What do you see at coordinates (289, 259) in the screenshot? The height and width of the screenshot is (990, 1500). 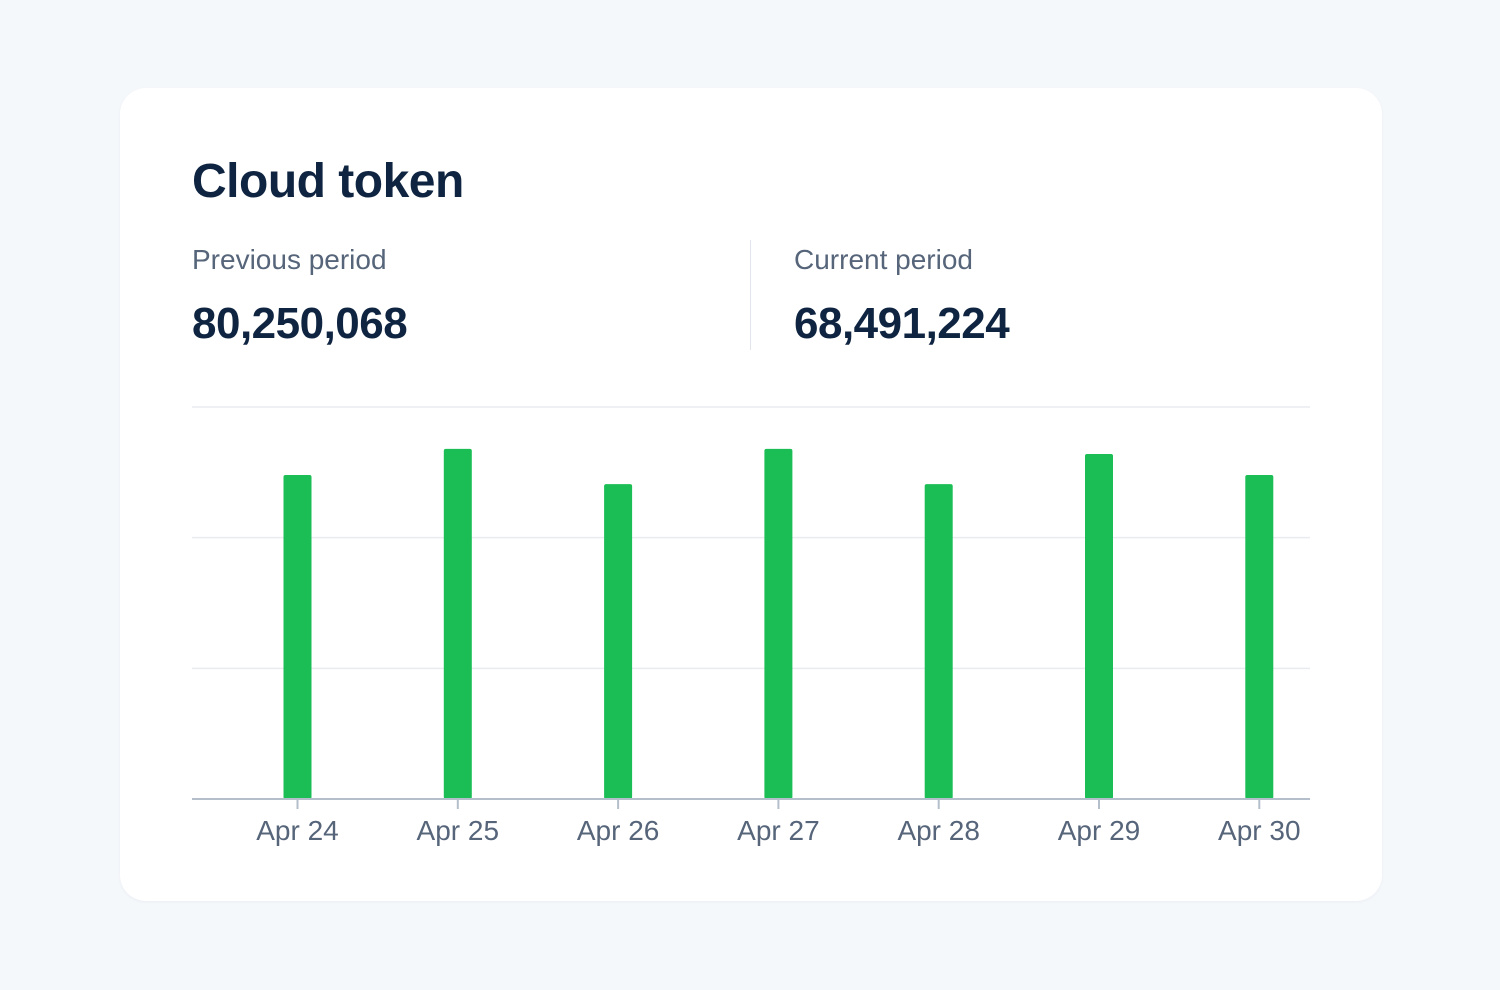 I see `previous-period-label: Previous period` at bounding box center [289, 259].